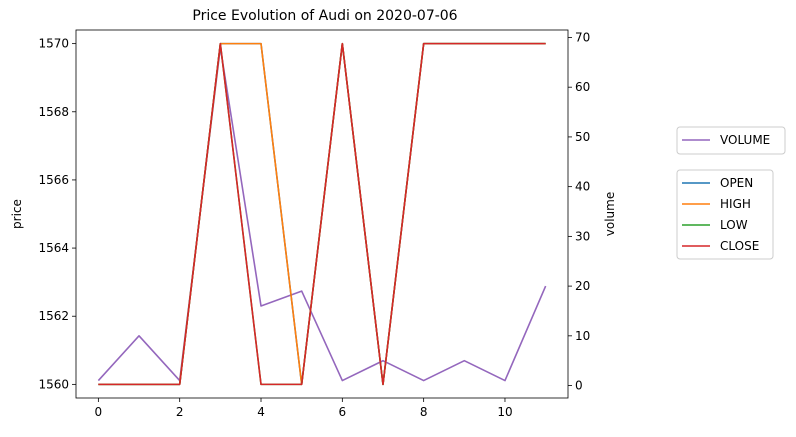 Image resolution: width=796 pixels, height=437 pixels. Describe the element at coordinates (17, 214) in the screenshot. I see `left-axis-label: price` at that location.